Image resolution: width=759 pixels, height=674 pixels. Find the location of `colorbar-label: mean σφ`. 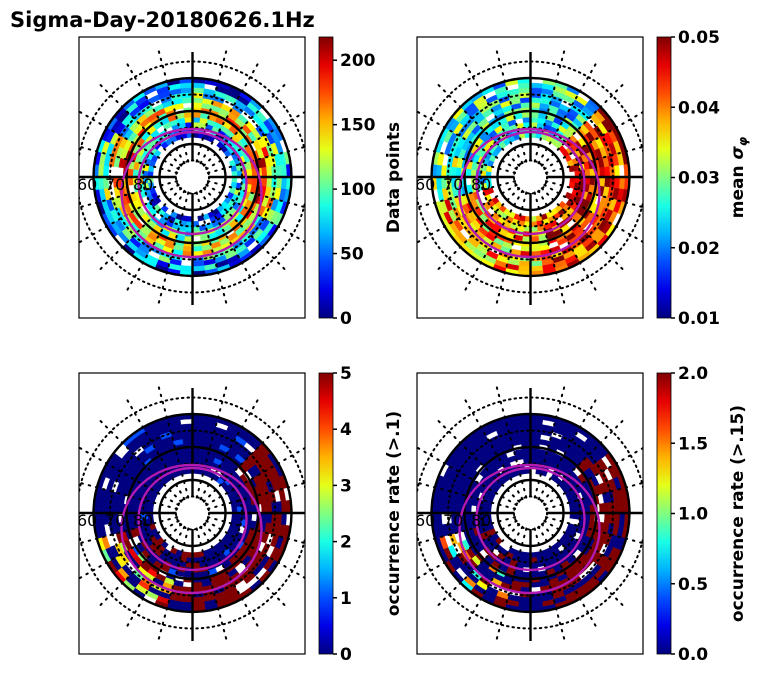

colorbar-label: mean σφ is located at coordinates (739, 177).